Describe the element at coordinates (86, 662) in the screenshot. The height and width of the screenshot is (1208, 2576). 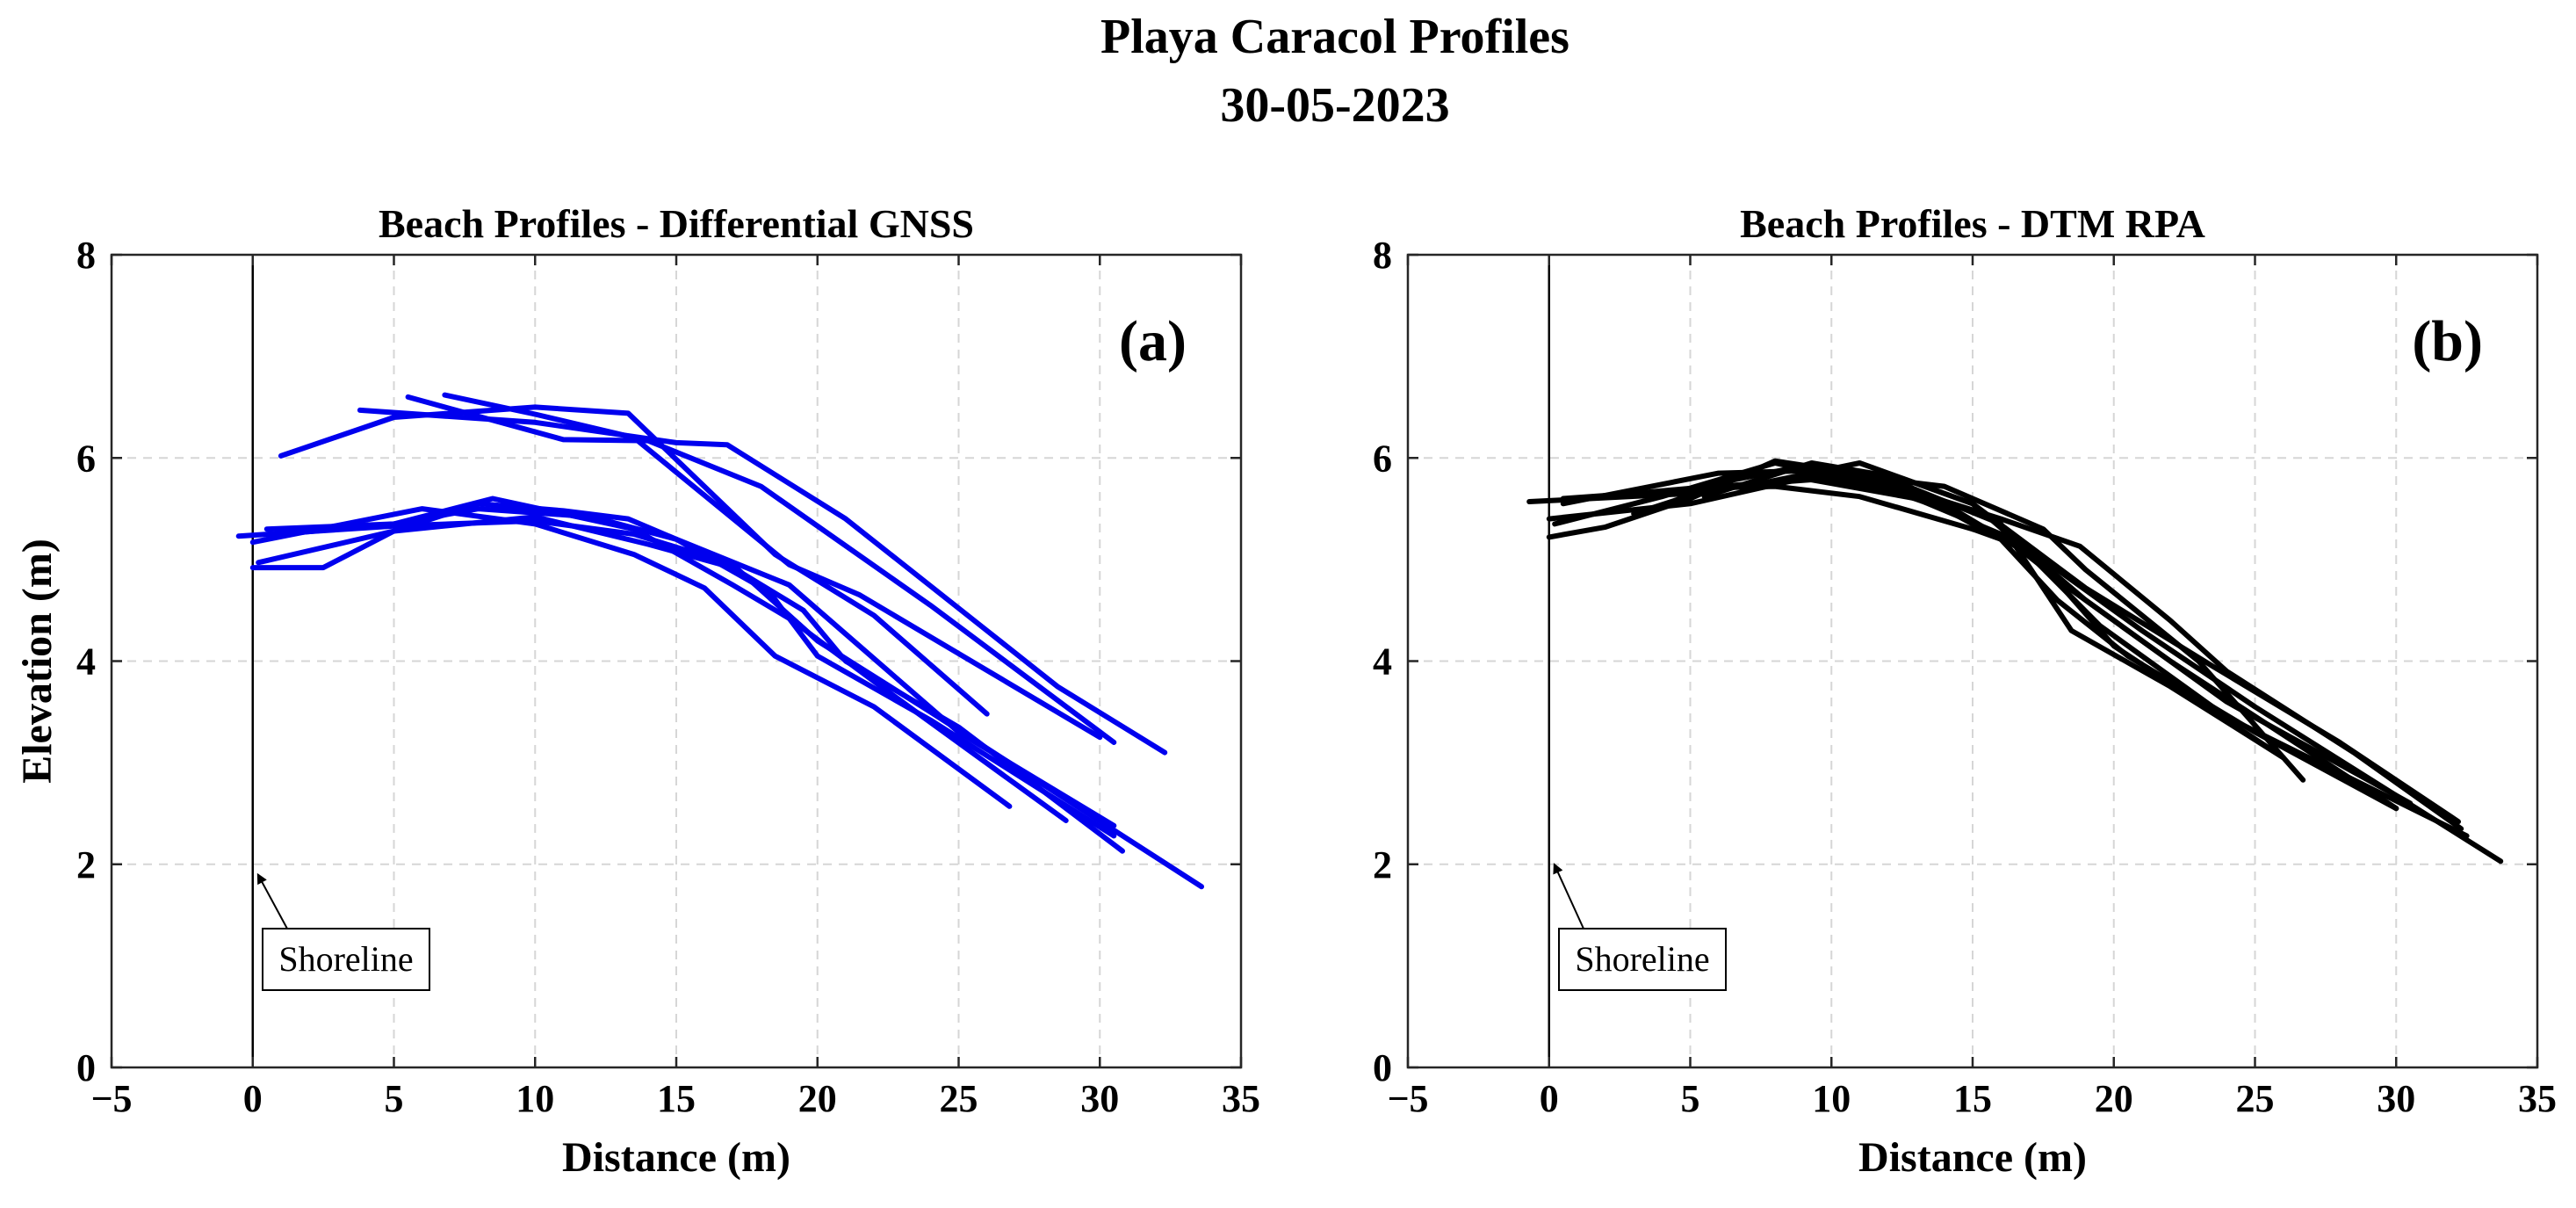
I see `panel-a-y-tick-label: 4` at that location.